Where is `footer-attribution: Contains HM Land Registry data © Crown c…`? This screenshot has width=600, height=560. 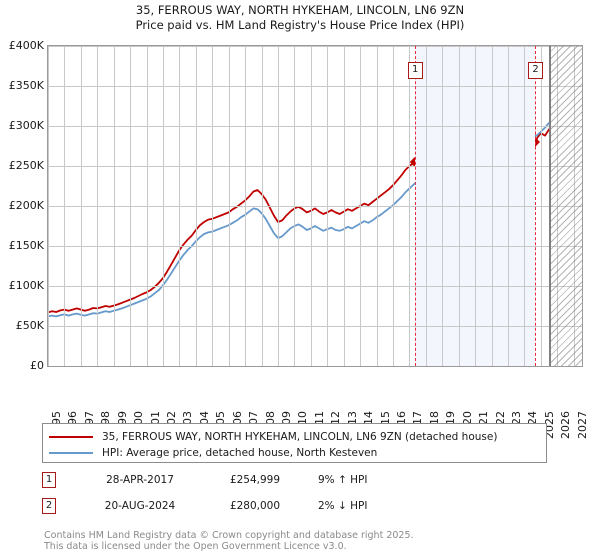 footer-attribution: Contains HM Land Registry data © Crown c… is located at coordinates (314, 541).